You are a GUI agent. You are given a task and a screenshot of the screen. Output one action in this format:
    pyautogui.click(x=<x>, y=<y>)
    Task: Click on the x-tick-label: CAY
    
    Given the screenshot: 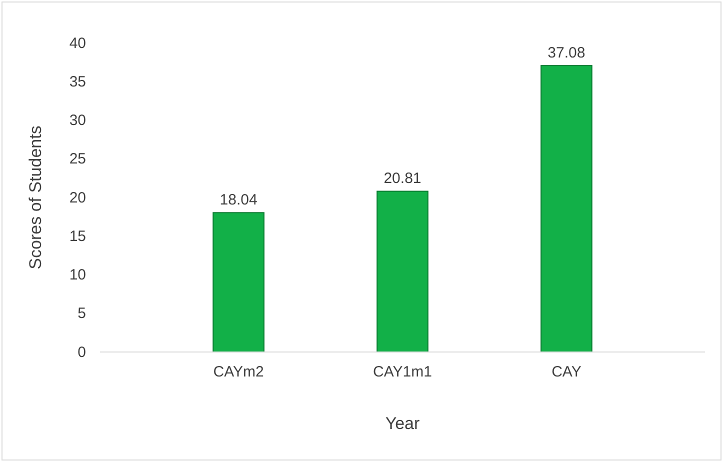 What is the action you would take?
    pyautogui.click(x=567, y=372)
    